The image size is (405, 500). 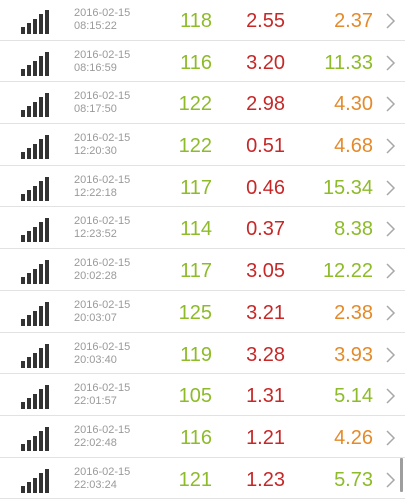 I want to click on list-item: 2016-02-15 20:02:28 117 3.05 12.22, so click(x=202, y=270).